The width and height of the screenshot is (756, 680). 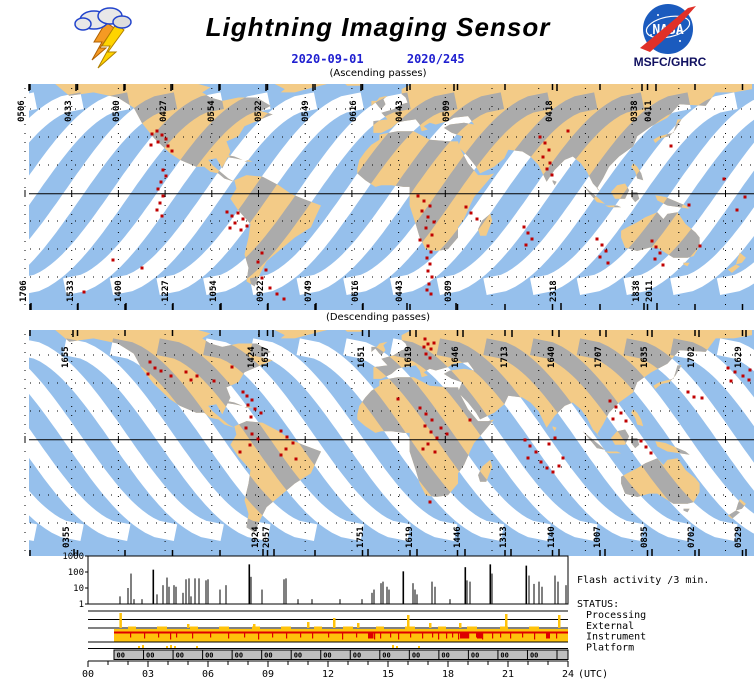 What do you see at coordinates (552, 537) in the screenshot?
I see `svg-text: 1140` at bounding box center [552, 537].